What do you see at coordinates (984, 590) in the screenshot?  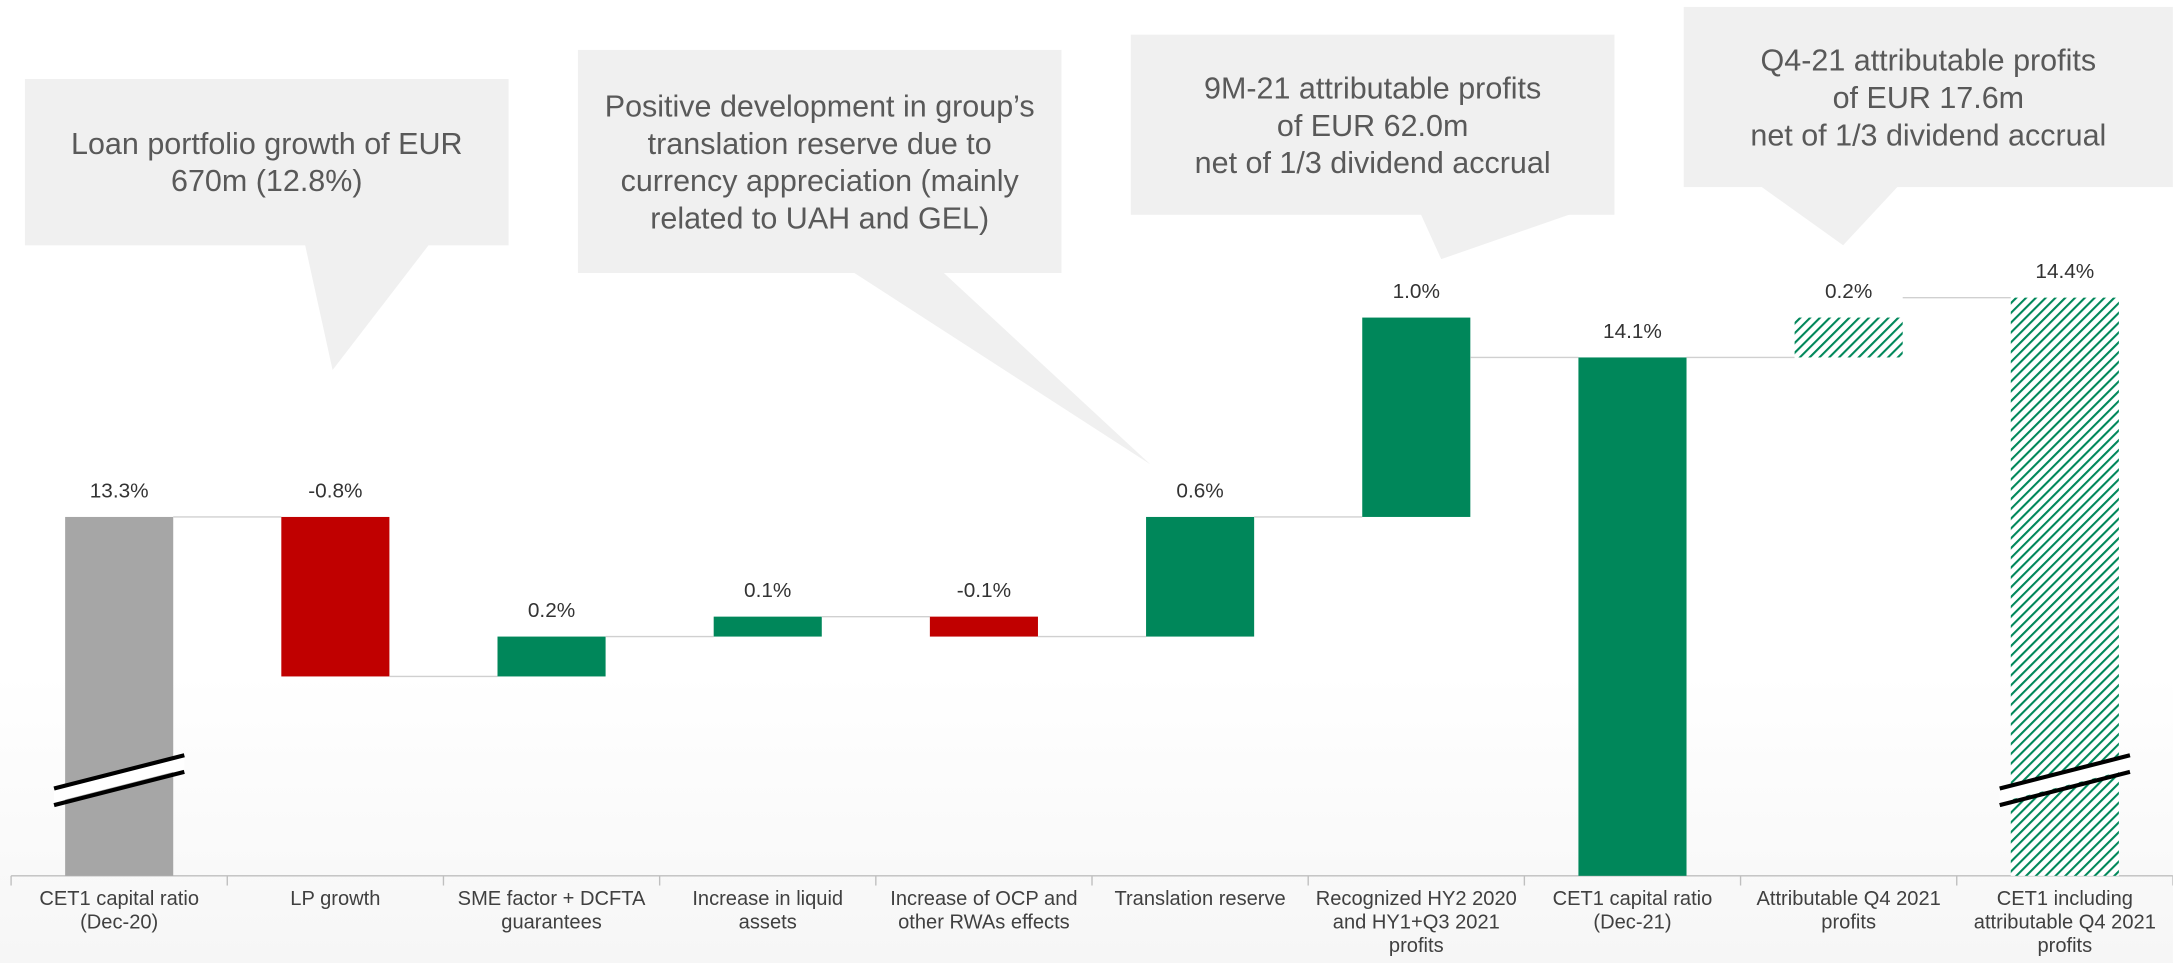 I see `value-label: -0.1%` at bounding box center [984, 590].